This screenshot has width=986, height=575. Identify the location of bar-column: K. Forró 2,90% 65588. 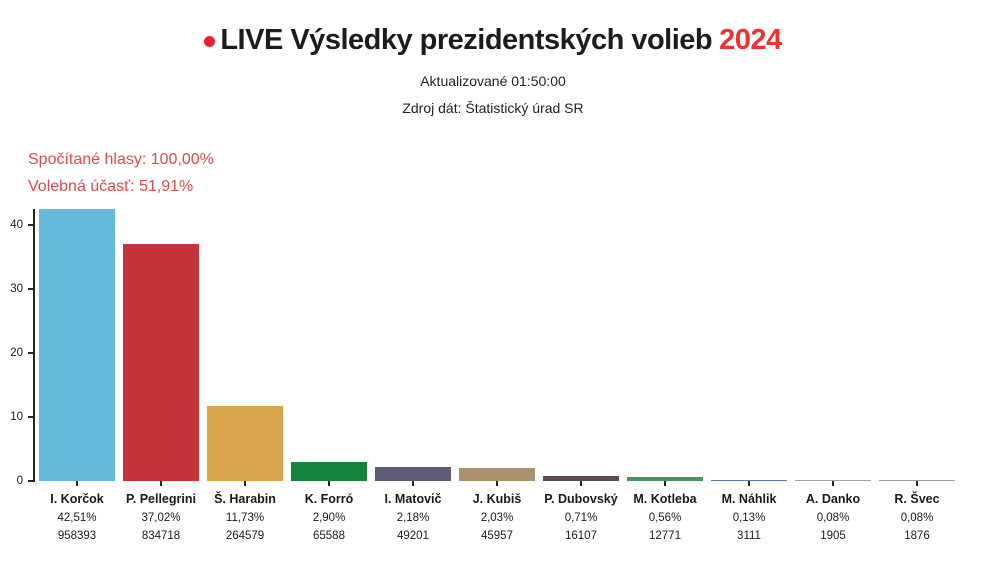
(329, 375).